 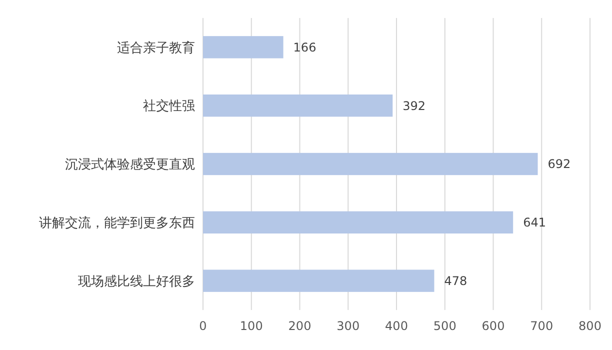 What do you see at coordinates (590, 326) in the screenshot?
I see `x-tick-label: 800` at bounding box center [590, 326].